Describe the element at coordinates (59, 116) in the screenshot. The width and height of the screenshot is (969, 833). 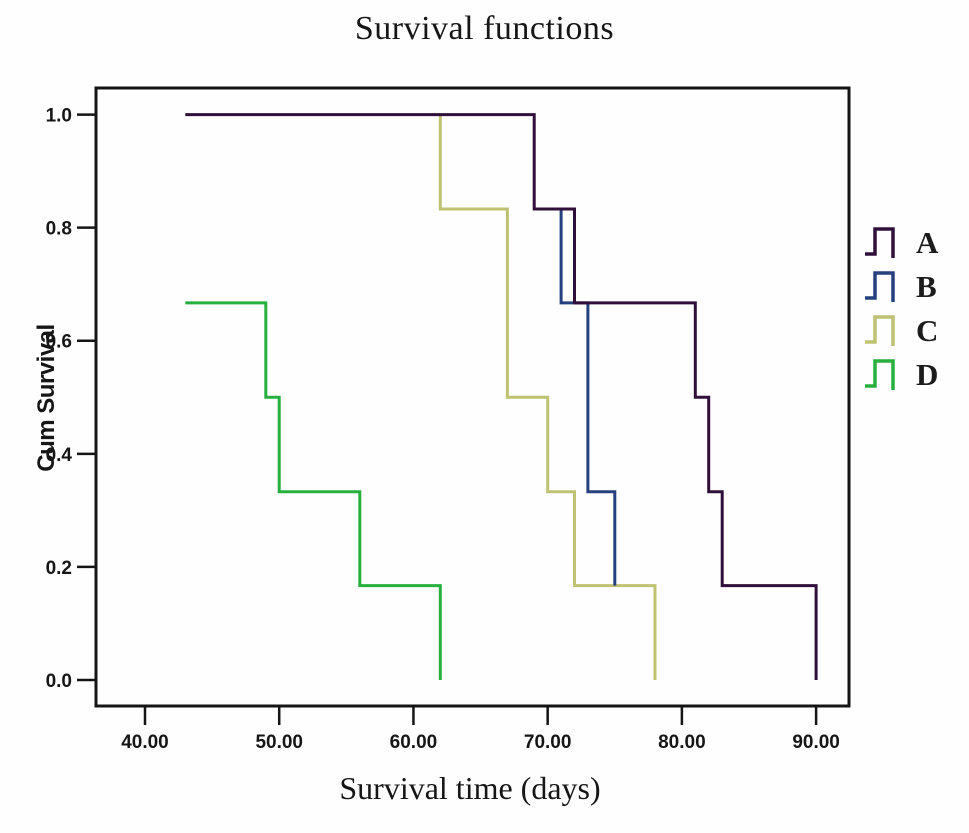
I see `y-tick-label: 1.0` at that location.